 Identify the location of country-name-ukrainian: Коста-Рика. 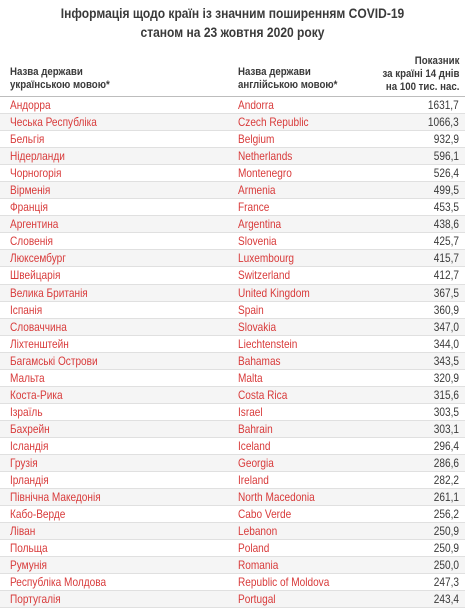
(36, 394).